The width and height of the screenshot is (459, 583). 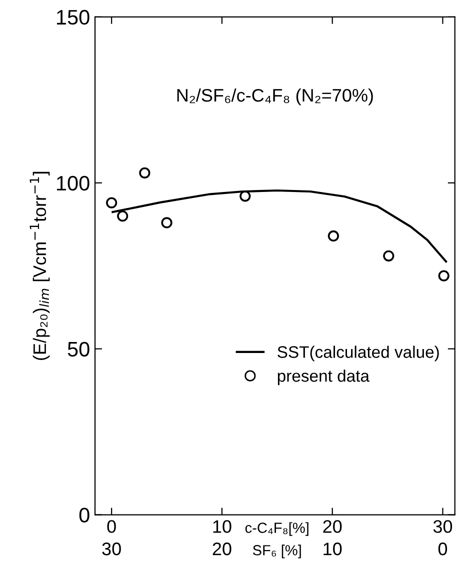 What do you see at coordinates (275, 97) in the screenshot?
I see `text: N₂/SF₆/c-C₄F₈ (N₂=70%)` at bounding box center [275, 97].